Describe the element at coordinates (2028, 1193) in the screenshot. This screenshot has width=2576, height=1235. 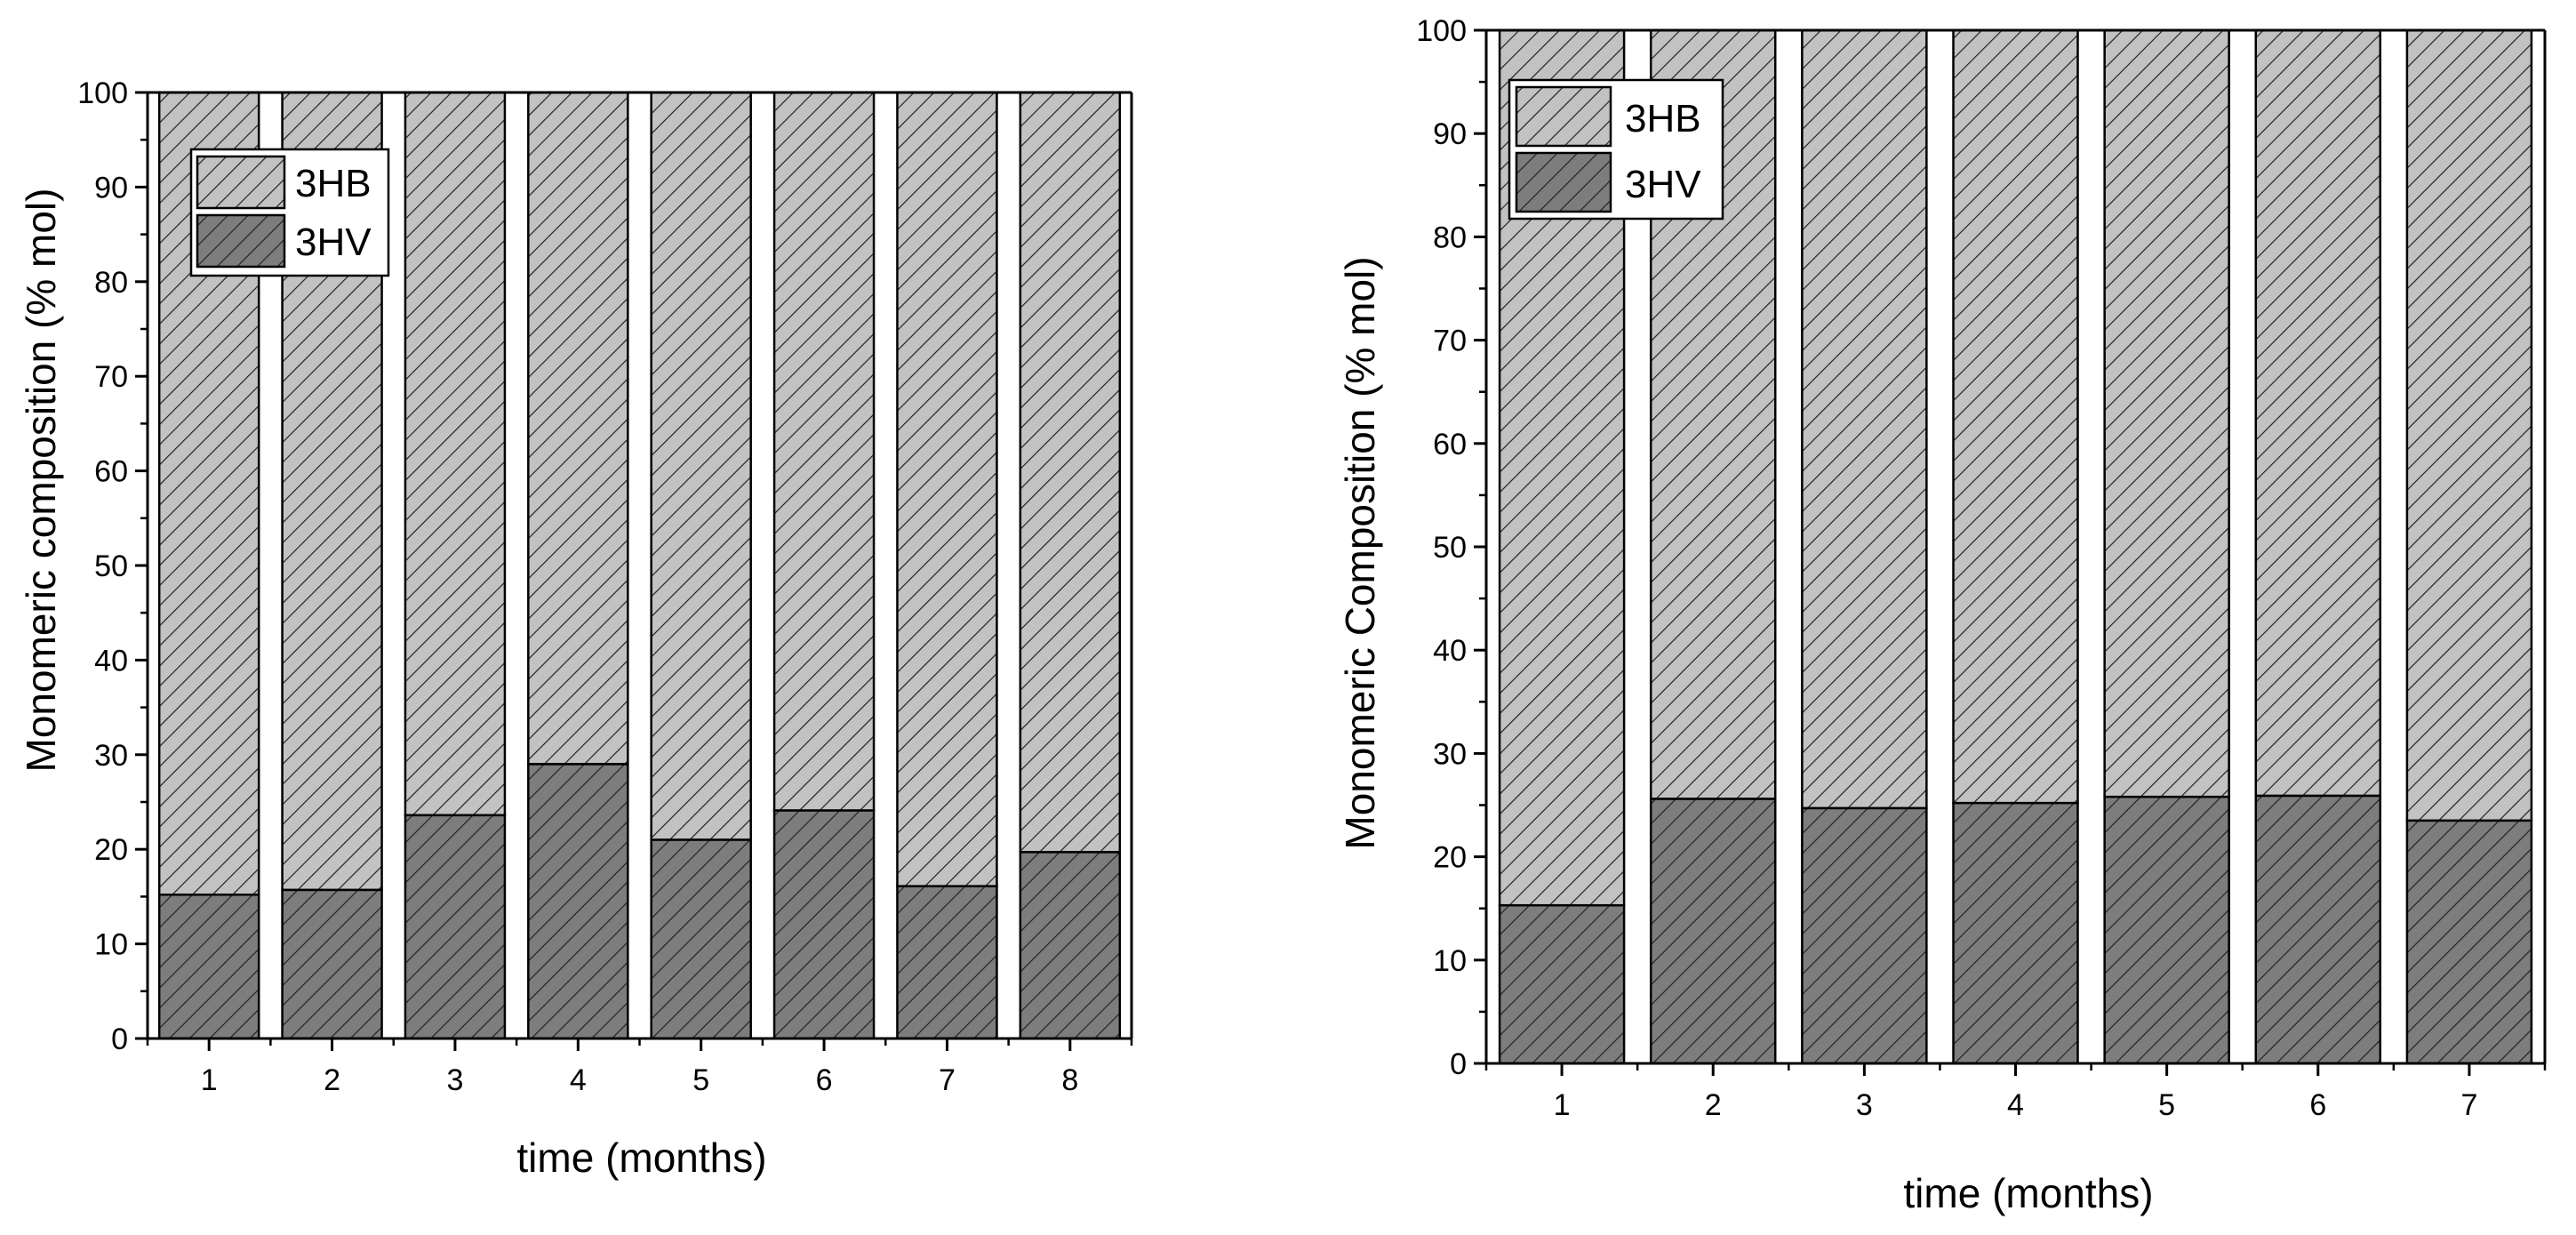
I see `right-chart-xlabel: time (months)` at that location.